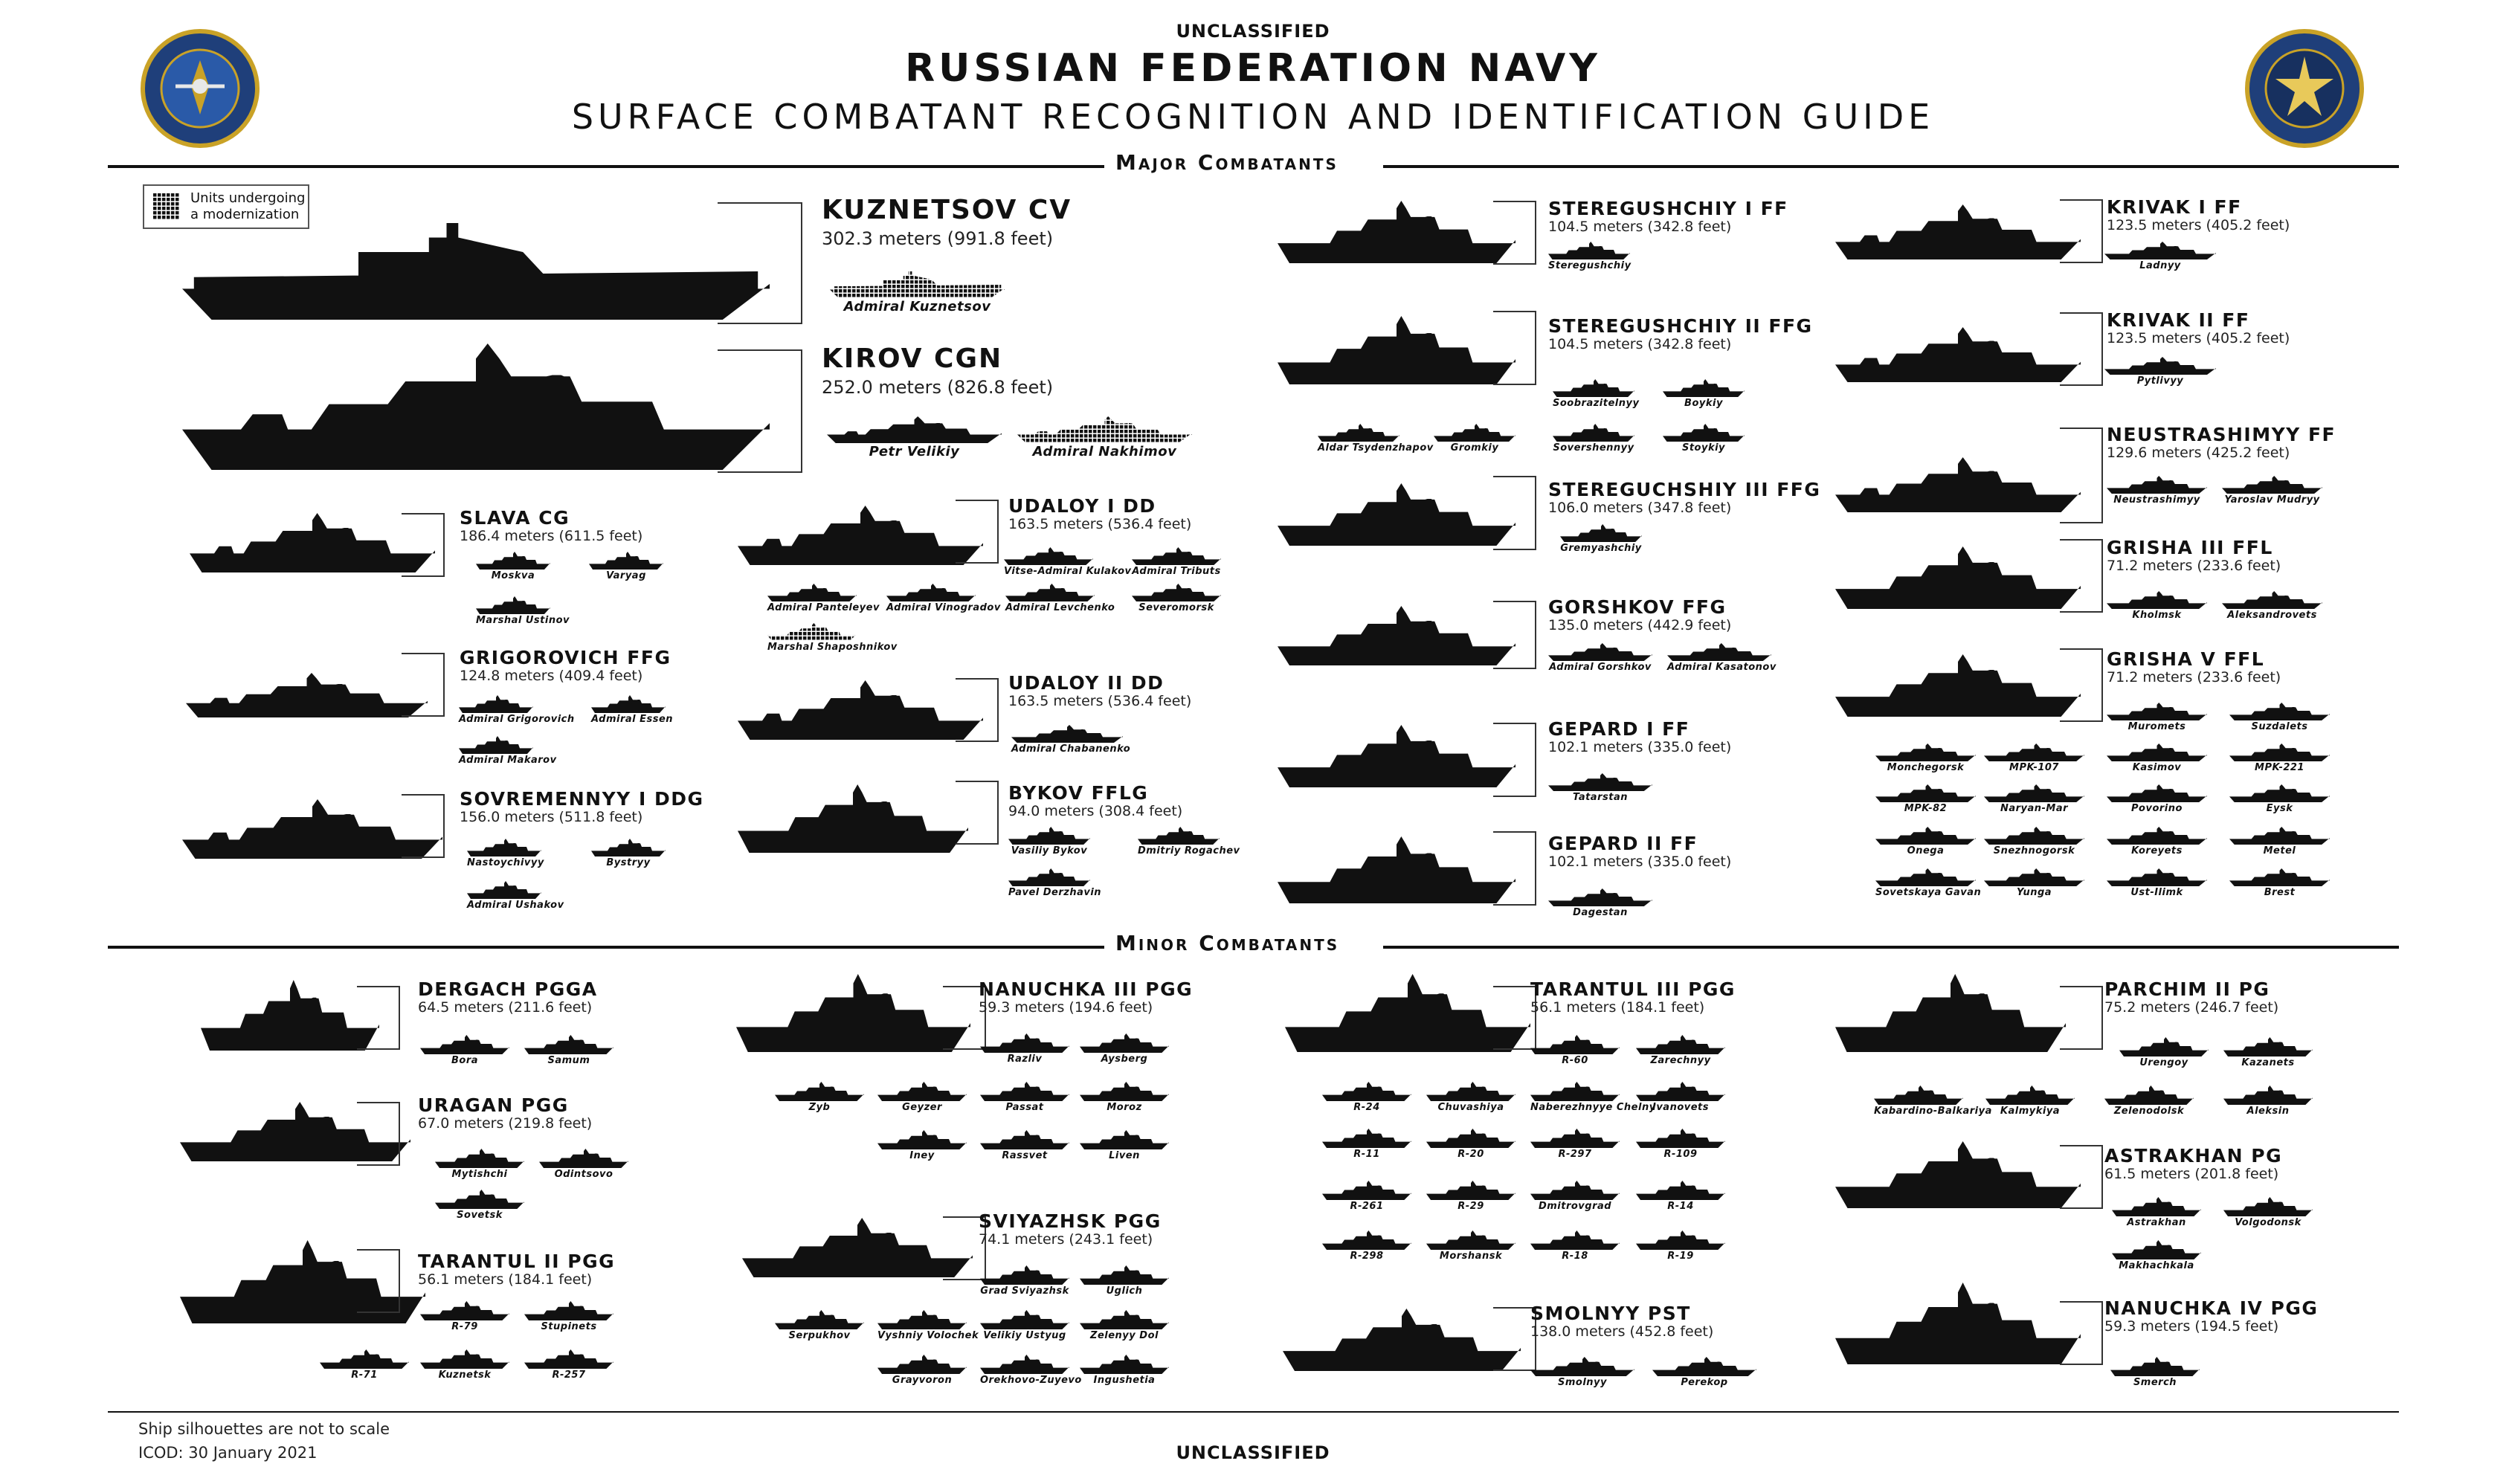  Describe the element at coordinates (922, 1380) in the screenshot. I see `unit-name: Grayvoron` at that location.